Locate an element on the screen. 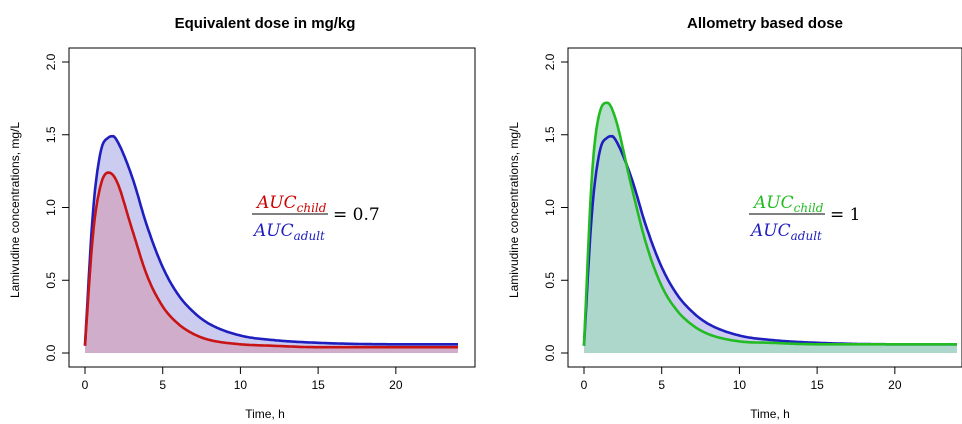 The image size is (962, 424). auc-ratio-value: = 0.7 is located at coordinates (356, 215).